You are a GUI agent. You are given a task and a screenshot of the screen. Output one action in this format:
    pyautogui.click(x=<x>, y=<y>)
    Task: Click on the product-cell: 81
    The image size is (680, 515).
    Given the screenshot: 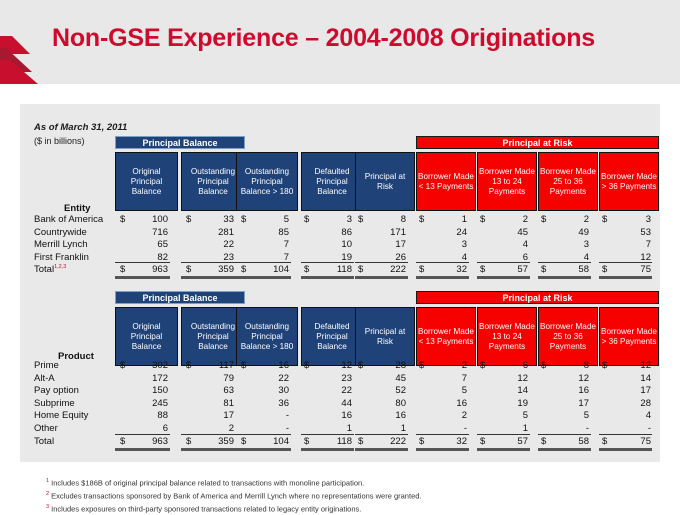 What is the action you would take?
    pyautogui.click(x=228, y=403)
    